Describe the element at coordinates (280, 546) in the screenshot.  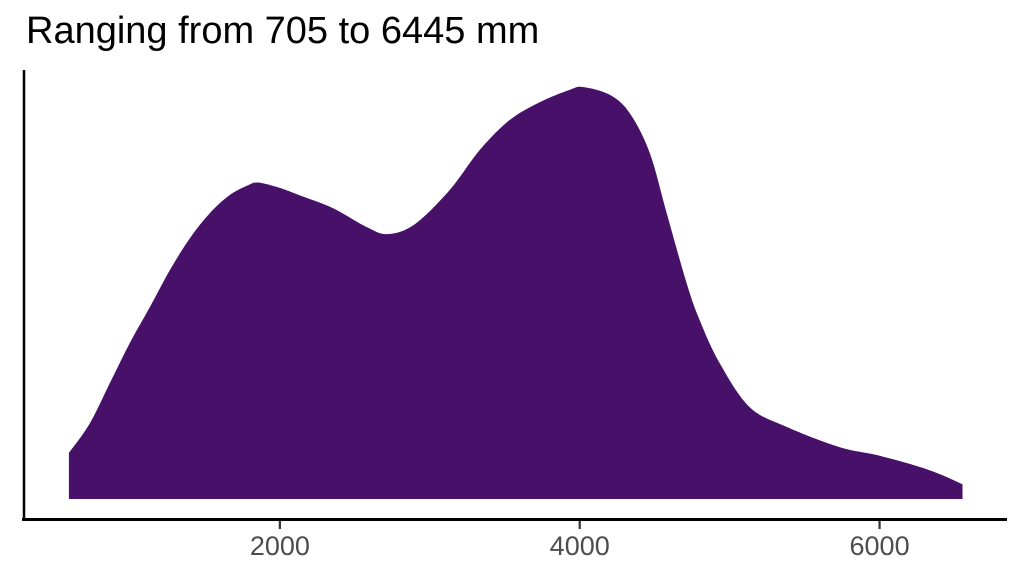
I see `x-tick-label: 2000` at that location.